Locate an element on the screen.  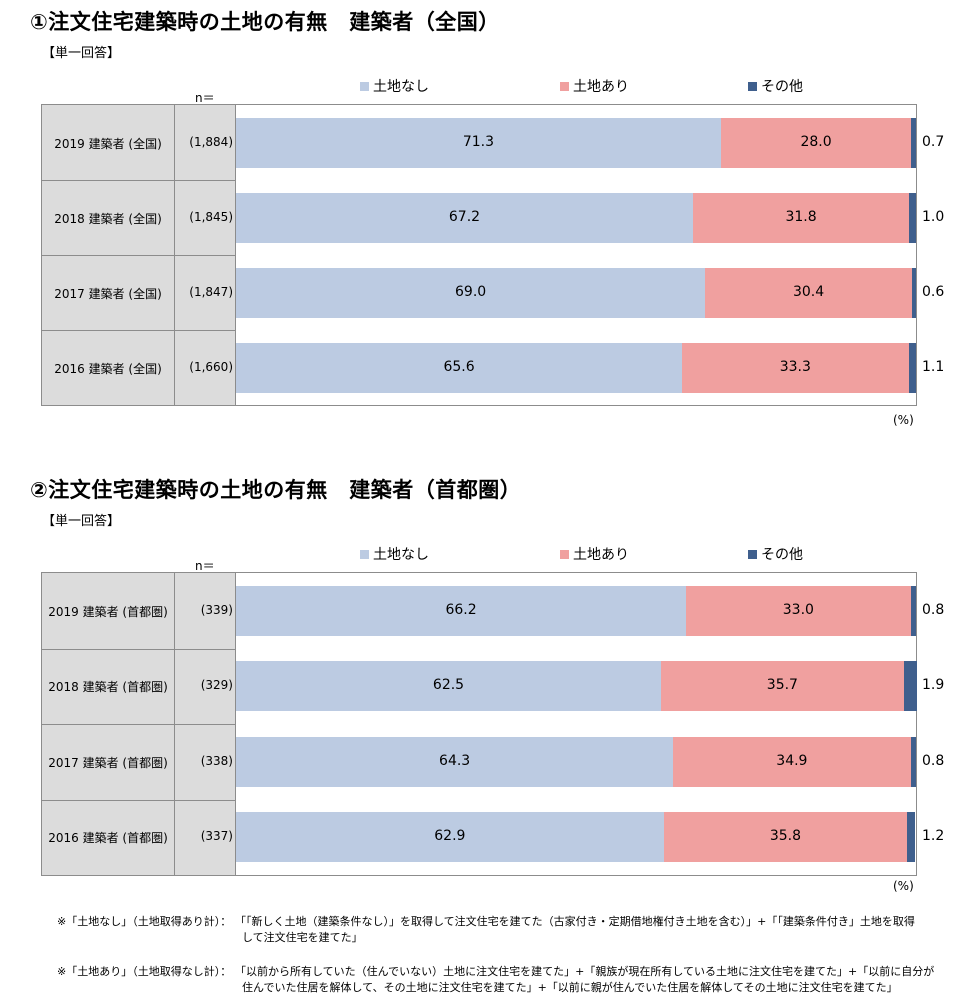
data-label: 65.6 is located at coordinates (459, 366).